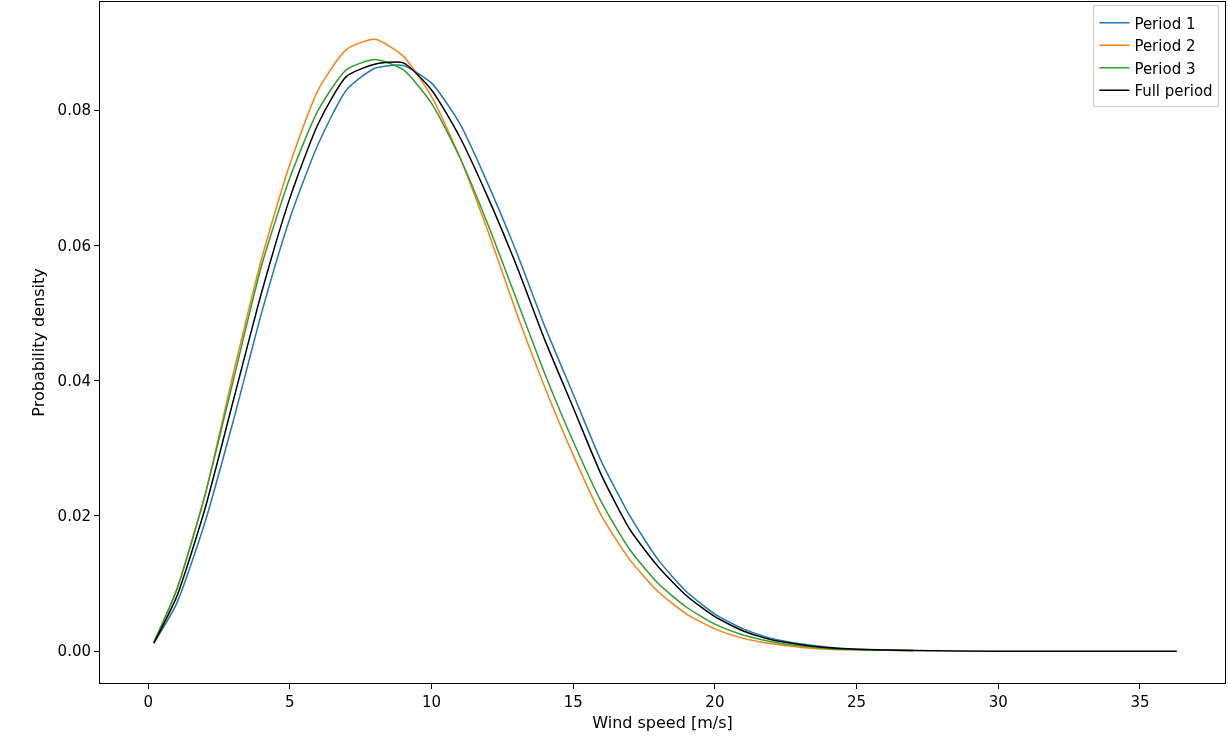 The image size is (1228, 751). Describe the element at coordinates (573, 702) in the screenshot. I see `x-tick-label: 15` at that location.